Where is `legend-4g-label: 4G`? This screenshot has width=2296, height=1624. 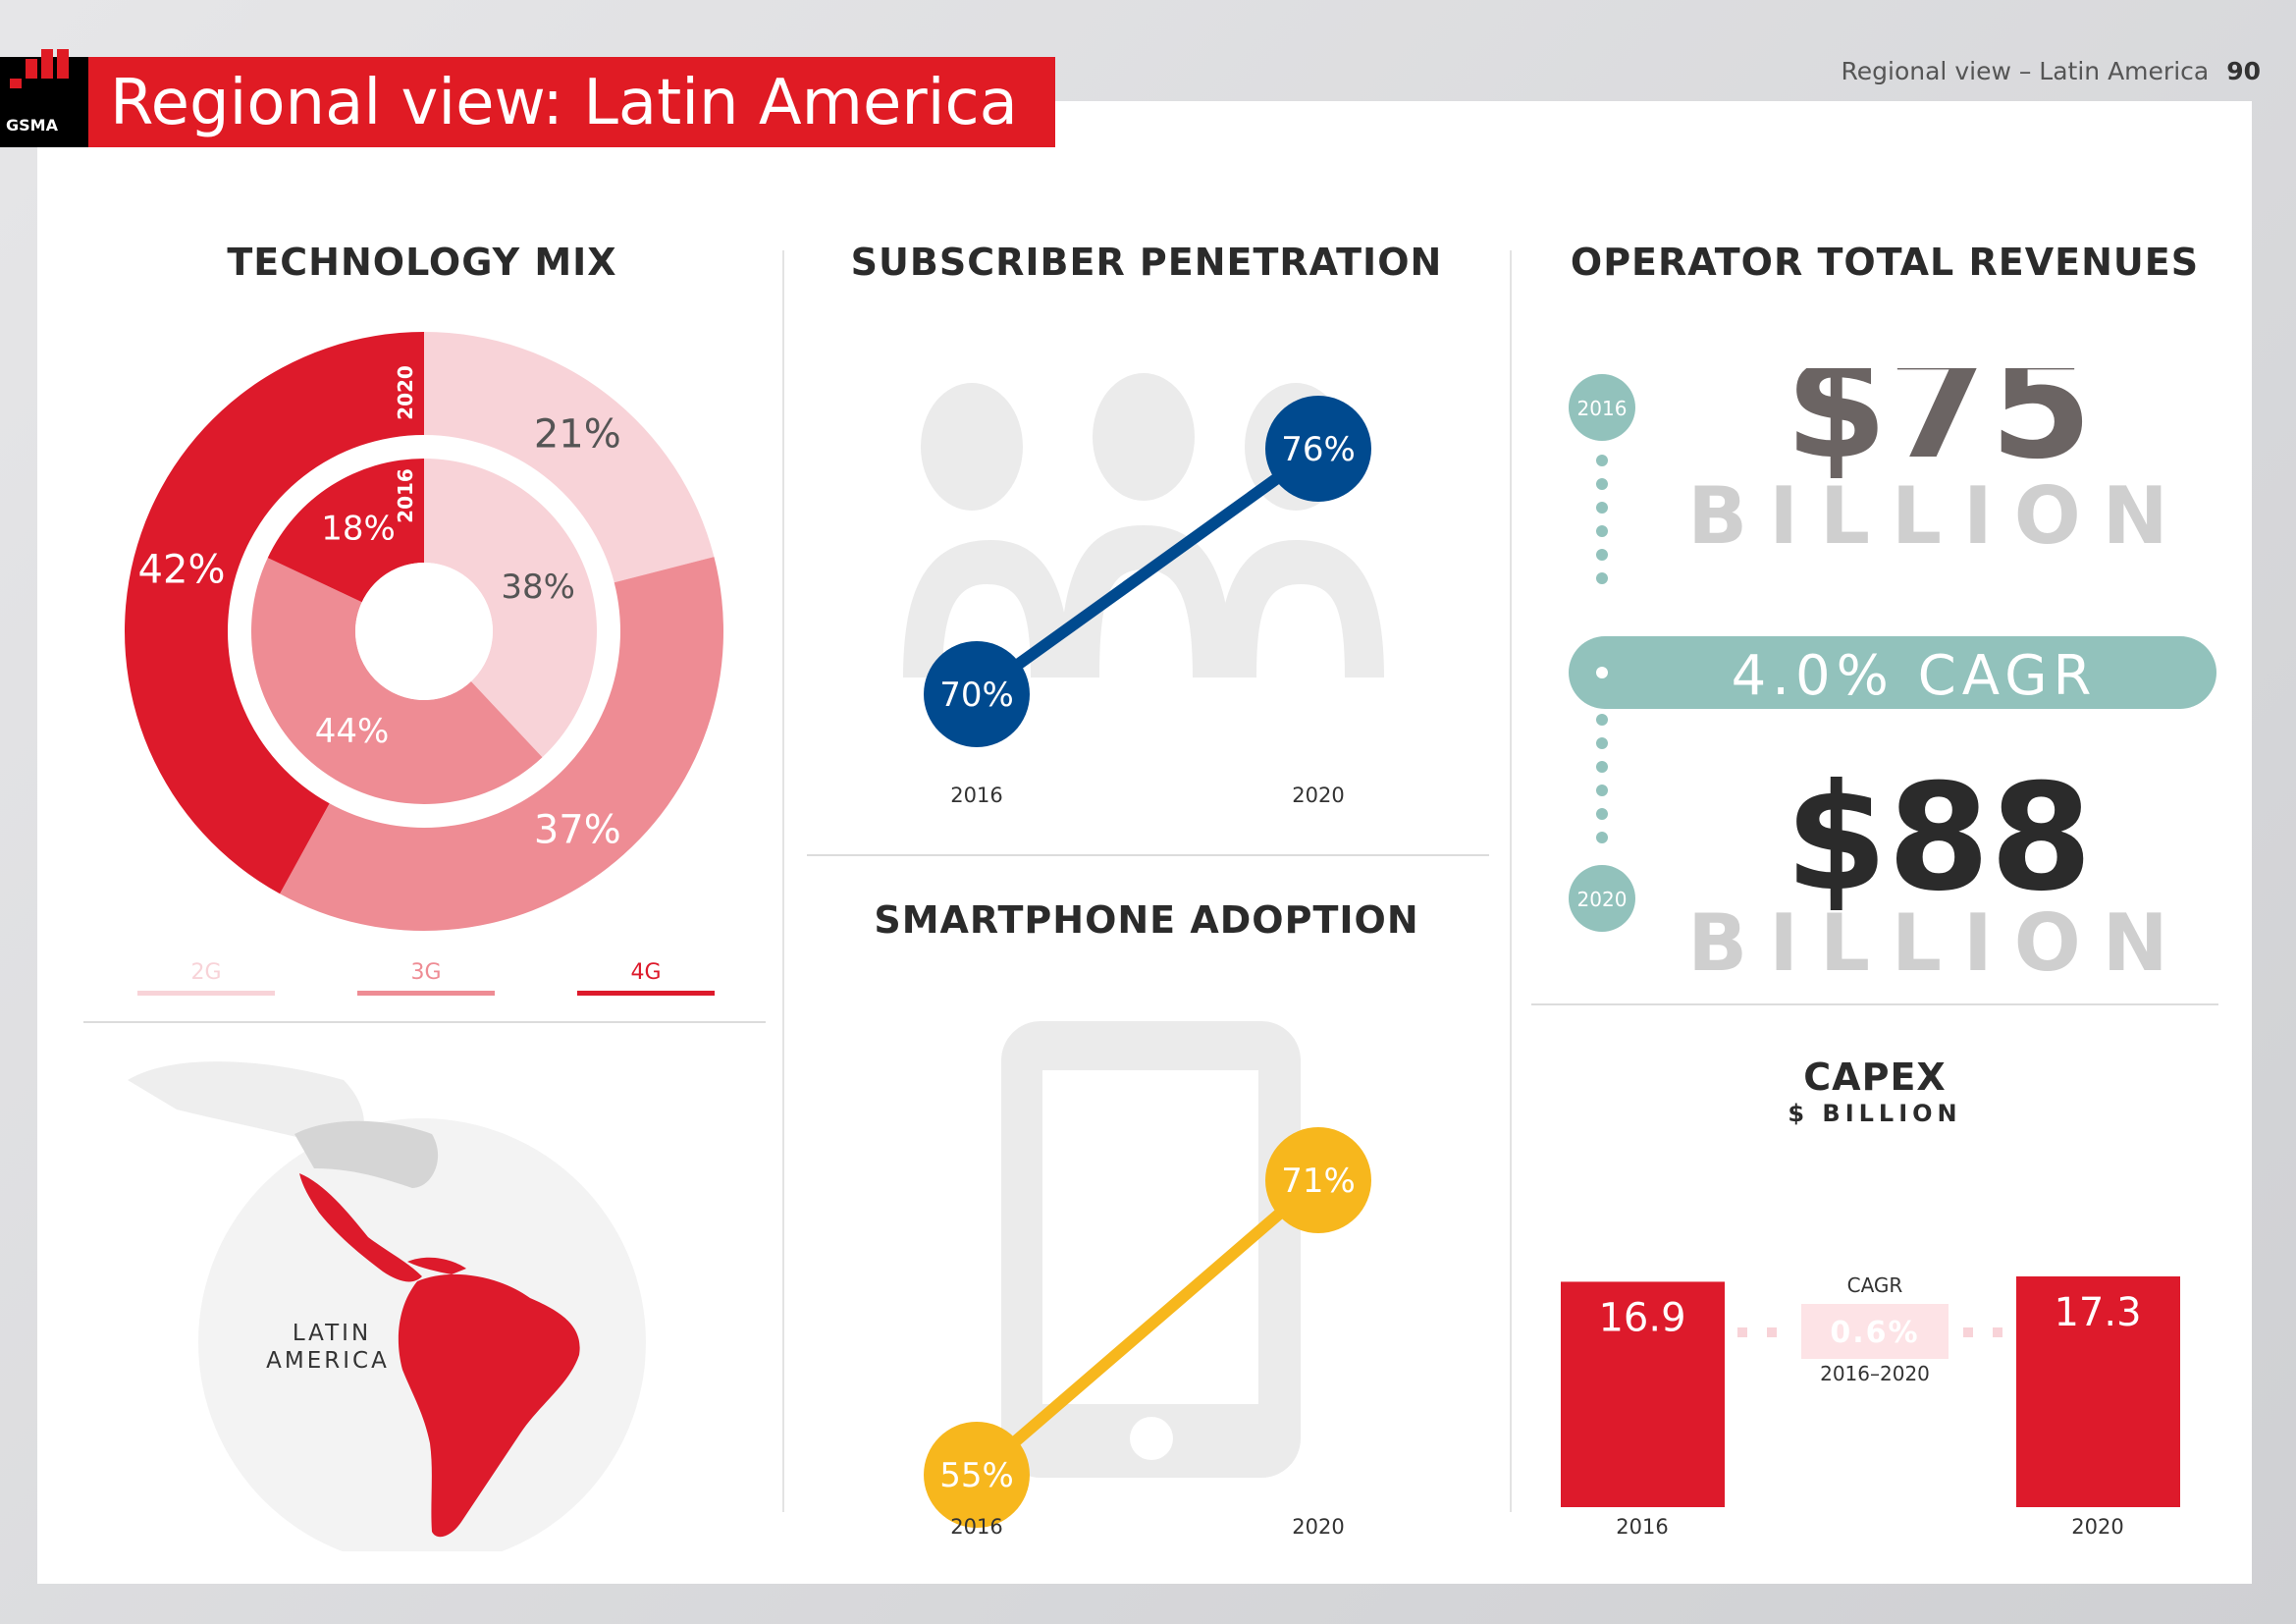 legend-4g-label: 4G is located at coordinates (646, 972).